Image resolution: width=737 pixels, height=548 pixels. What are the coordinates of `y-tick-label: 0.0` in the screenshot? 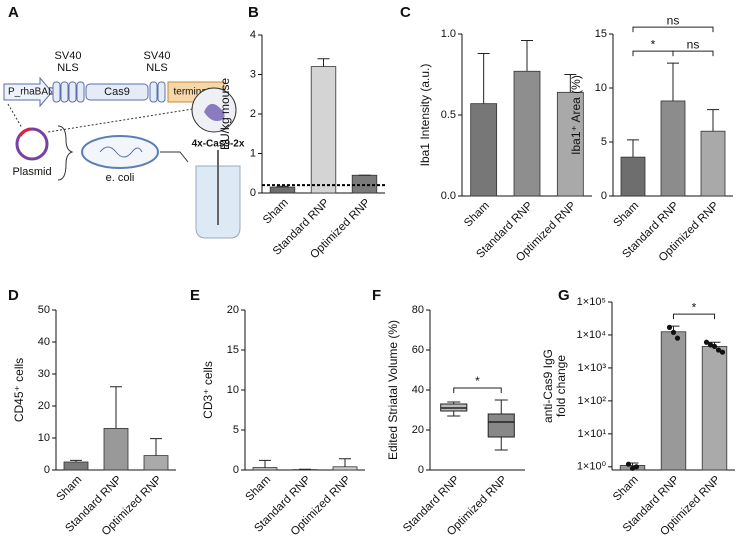 It's located at (448, 196).